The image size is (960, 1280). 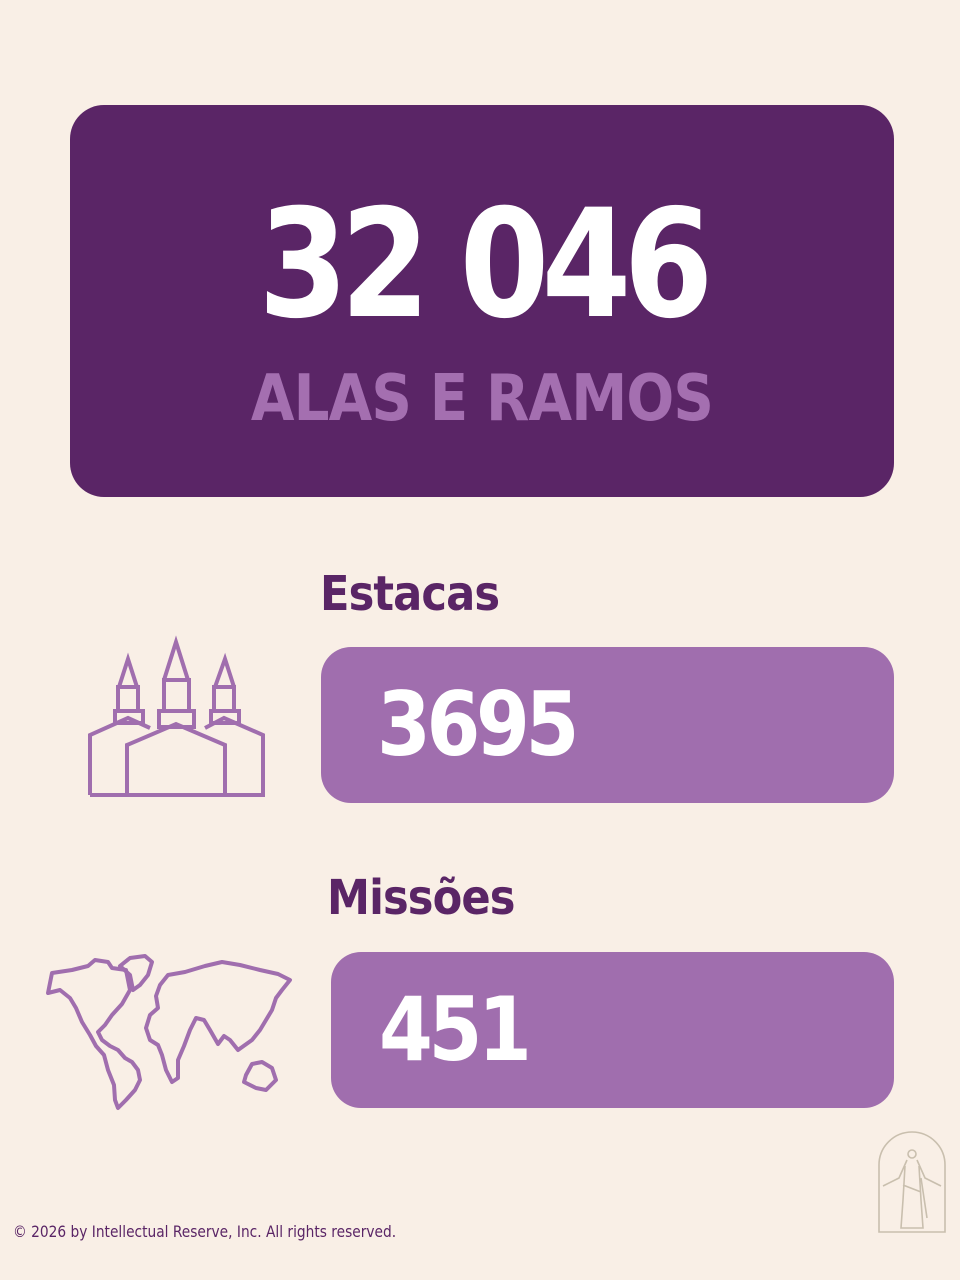 I want to click on hero-value: 32 046, so click(x=485, y=265).